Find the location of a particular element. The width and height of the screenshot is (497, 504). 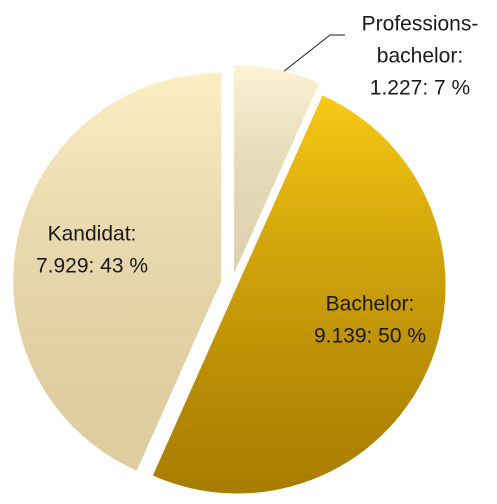

slice-label: bachelor: is located at coordinates (420, 56).